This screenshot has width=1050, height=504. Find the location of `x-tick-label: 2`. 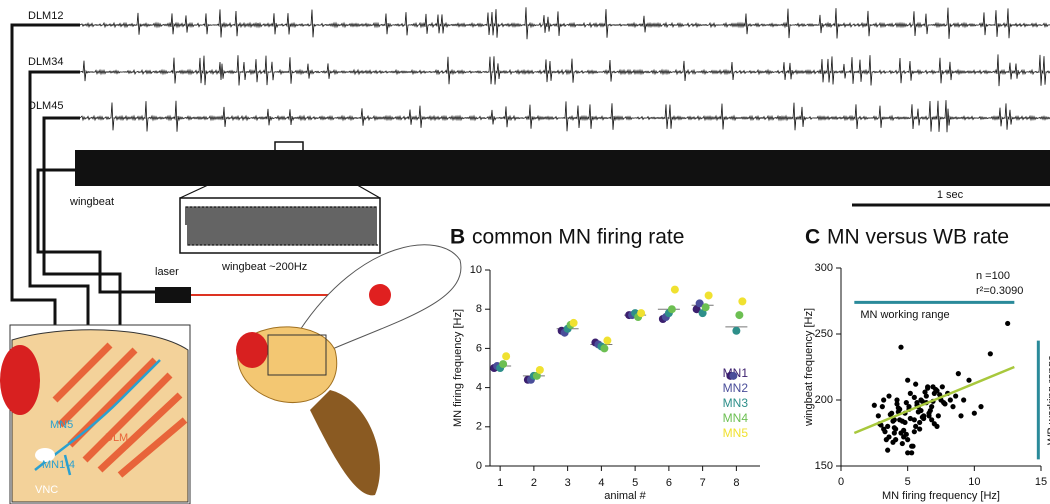

x-tick-label: 2 is located at coordinates (534, 483).